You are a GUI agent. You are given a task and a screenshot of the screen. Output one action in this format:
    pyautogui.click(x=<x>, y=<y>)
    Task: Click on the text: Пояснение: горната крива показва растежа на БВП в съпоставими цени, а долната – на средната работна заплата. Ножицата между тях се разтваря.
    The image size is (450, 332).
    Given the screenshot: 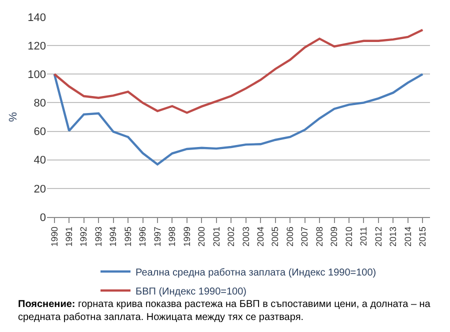 What is the action you would take?
    pyautogui.click(x=224, y=311)
    